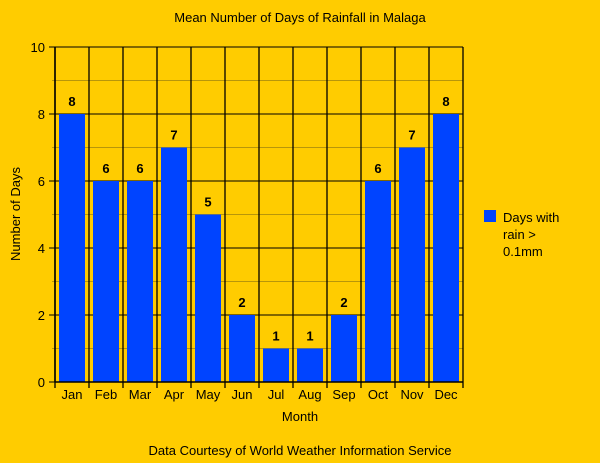 This screenshot has height=463, width=600. What do you see at coordinates (343, 394) in the screenshot?
I see `x-tick-label: Sep` at bounding box center [343, 394].